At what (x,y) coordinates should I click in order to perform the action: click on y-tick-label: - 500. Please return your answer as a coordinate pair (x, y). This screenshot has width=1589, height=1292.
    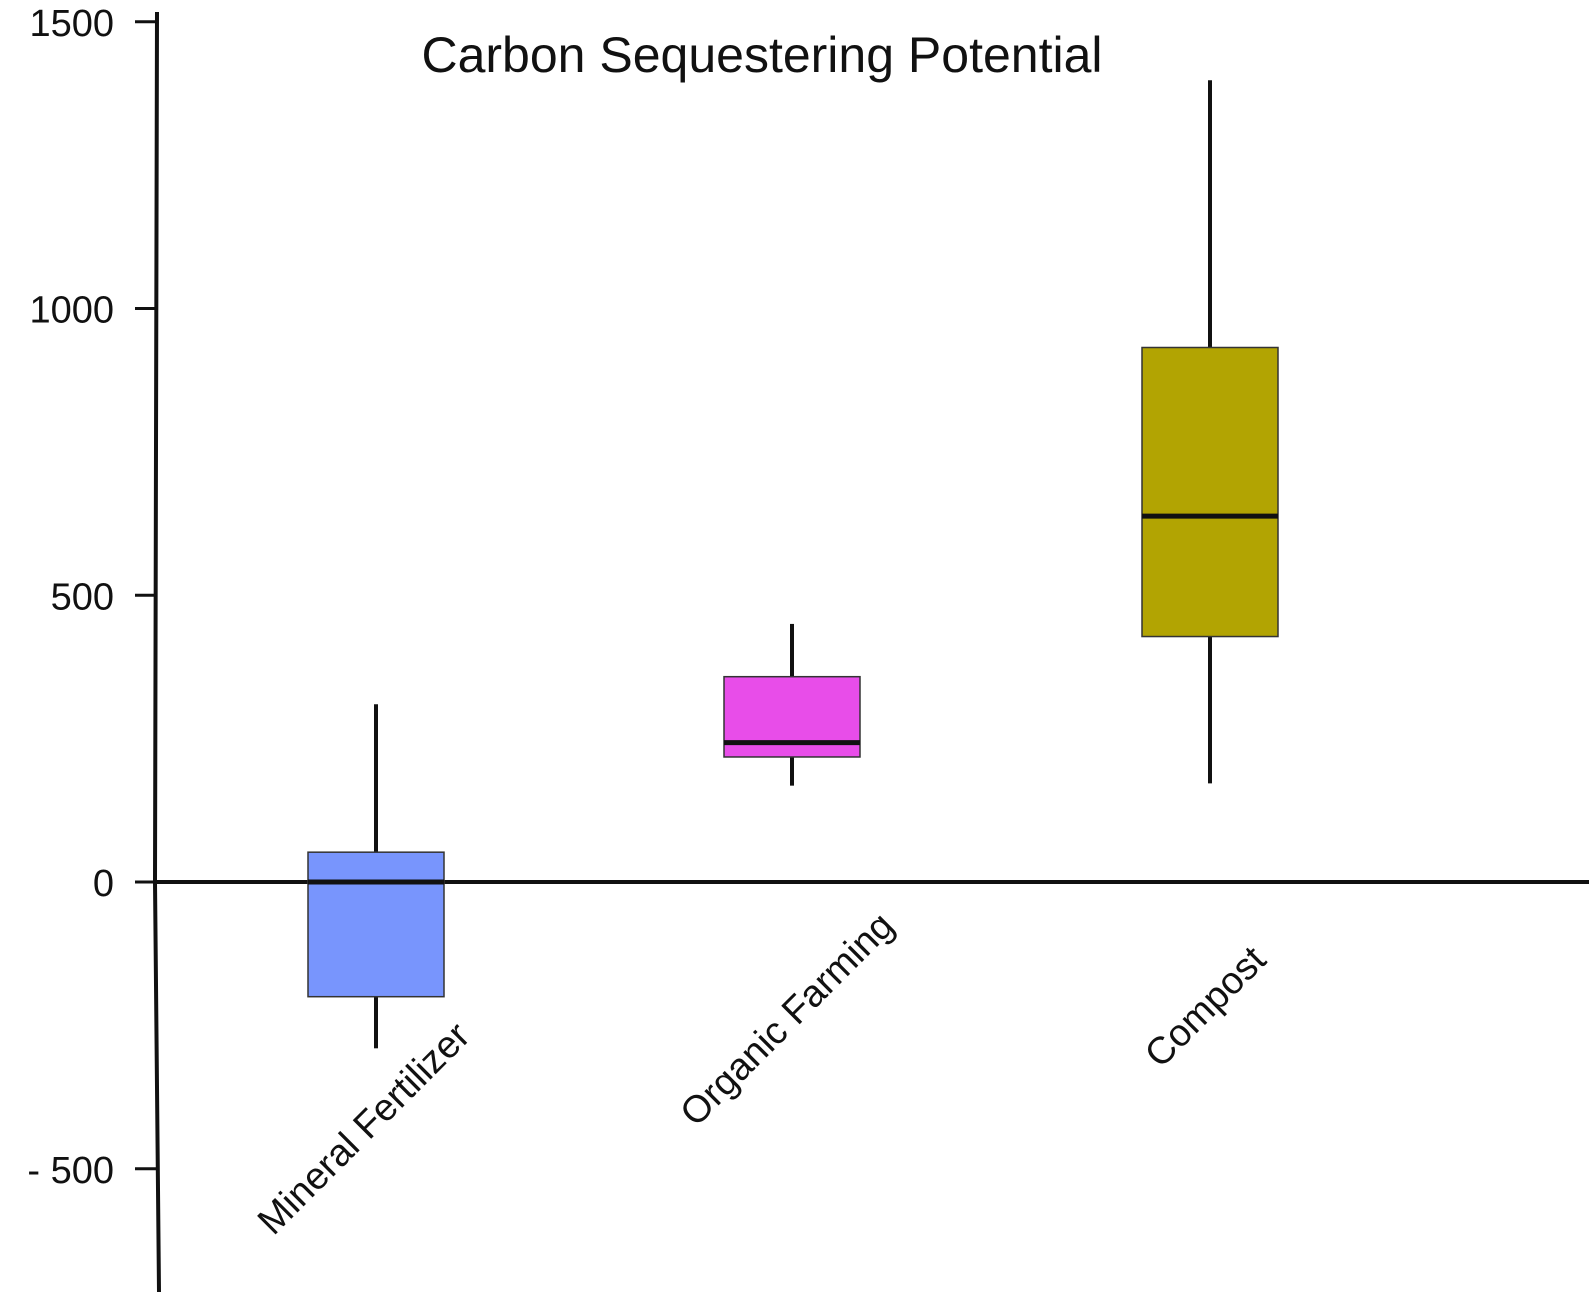
    Looking at the image, I should click on (70, 1171).